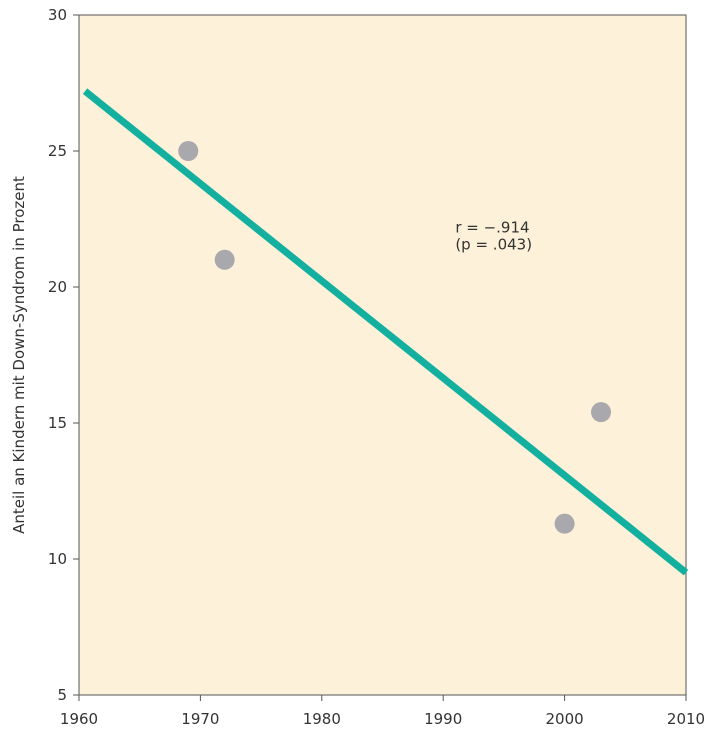 Image resolution: width=704 pixels, height=733 pixels. Describe the element at coordinates (492, 228) in the screenshot. I see `correlation-label: r = −.914` at that location.